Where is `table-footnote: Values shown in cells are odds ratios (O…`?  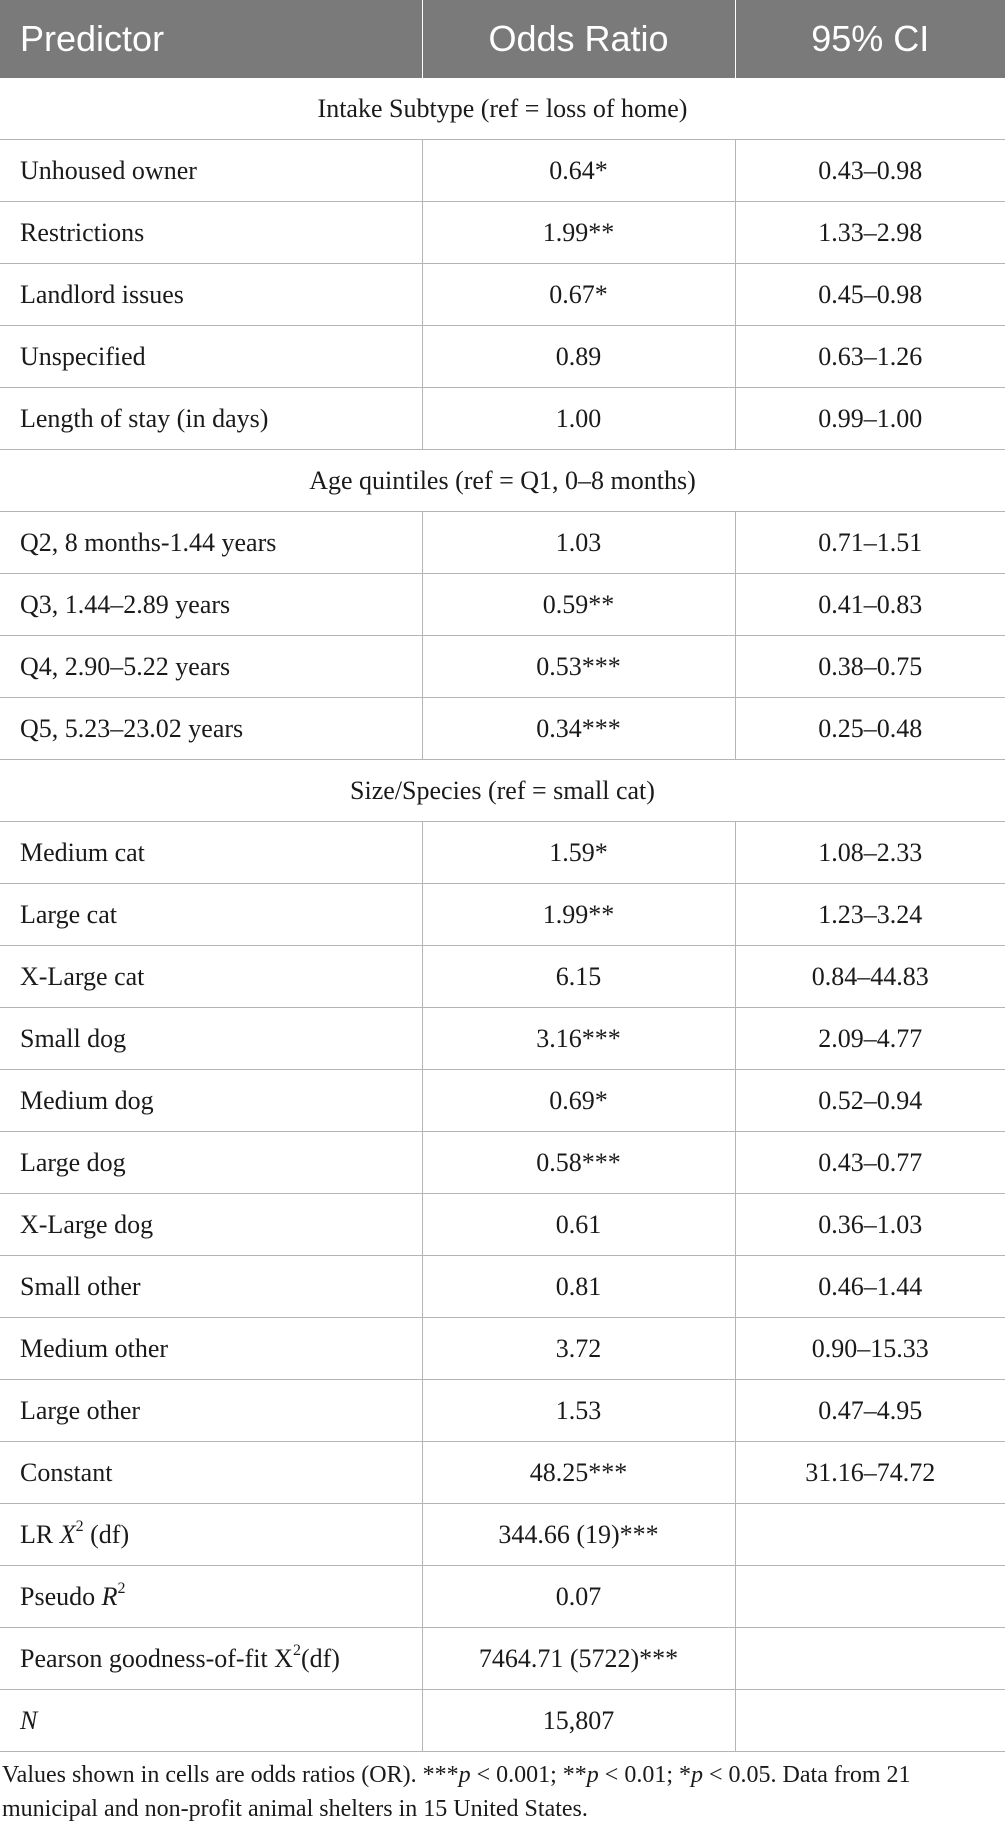
table-footnote: Values shown in cells are odds ratios (O… is located at coordinates (502, 1792).